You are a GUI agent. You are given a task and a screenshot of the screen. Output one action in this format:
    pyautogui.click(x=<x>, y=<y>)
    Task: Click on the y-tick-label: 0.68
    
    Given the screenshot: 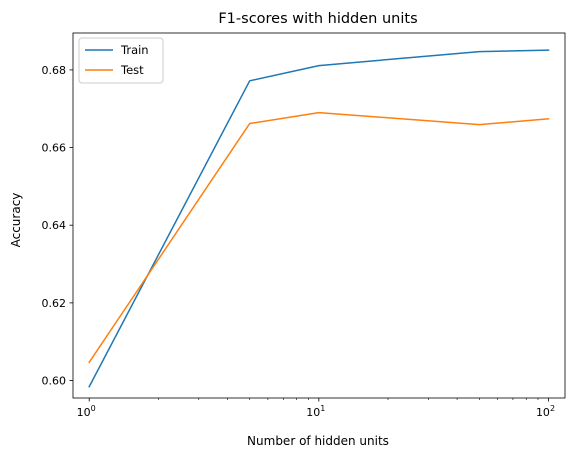 What is the action you would take?
    pyautogui.click(x=54, y=70)
    